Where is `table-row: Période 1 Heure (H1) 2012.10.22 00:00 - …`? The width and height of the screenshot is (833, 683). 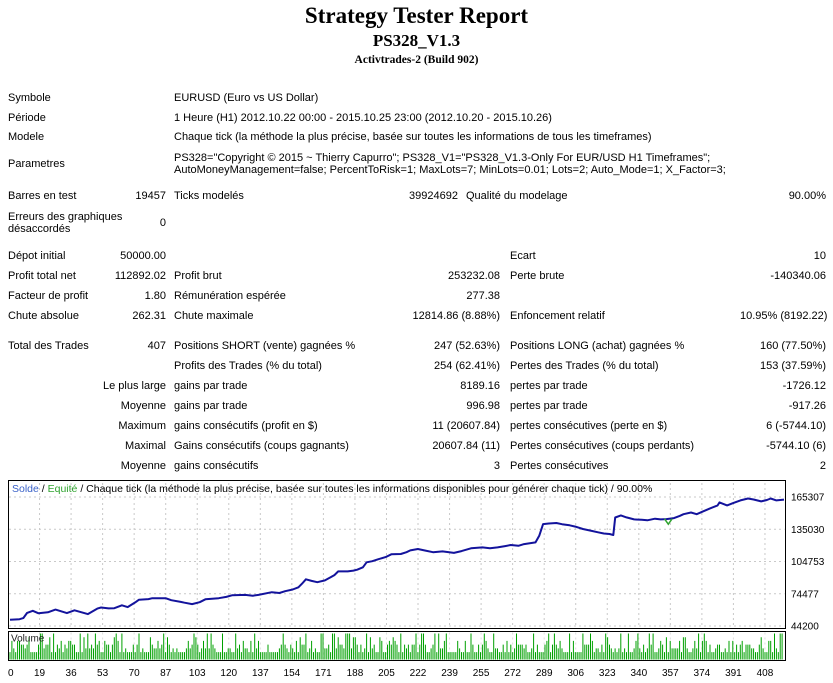
table-row: Période 1 Heure (H1) 2012.10.22 00:00 - … is located at coordinates (416, 118).